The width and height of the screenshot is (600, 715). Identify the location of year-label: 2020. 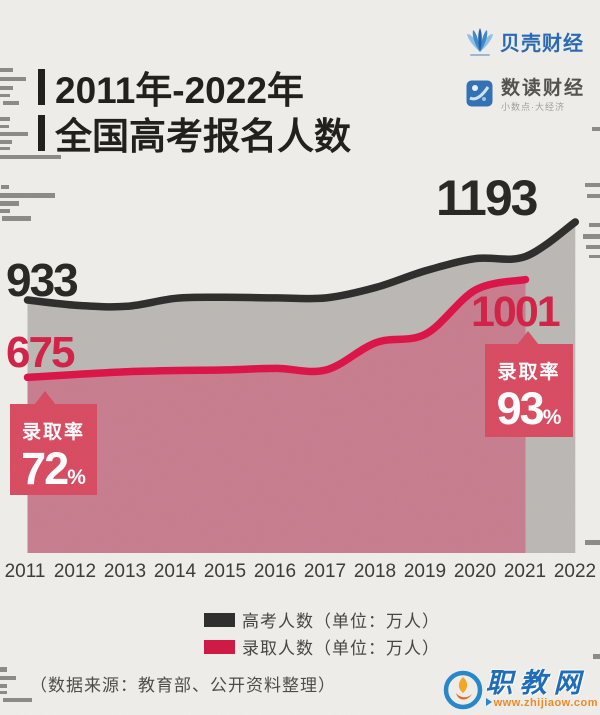
(475, 571).